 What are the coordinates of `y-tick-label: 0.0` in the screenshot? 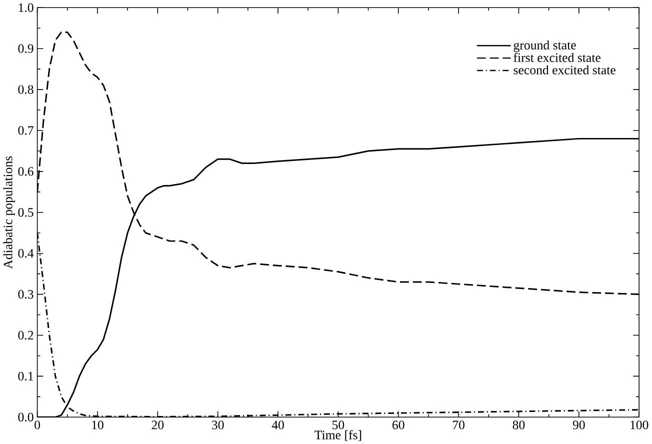 It's located at (26, 417).